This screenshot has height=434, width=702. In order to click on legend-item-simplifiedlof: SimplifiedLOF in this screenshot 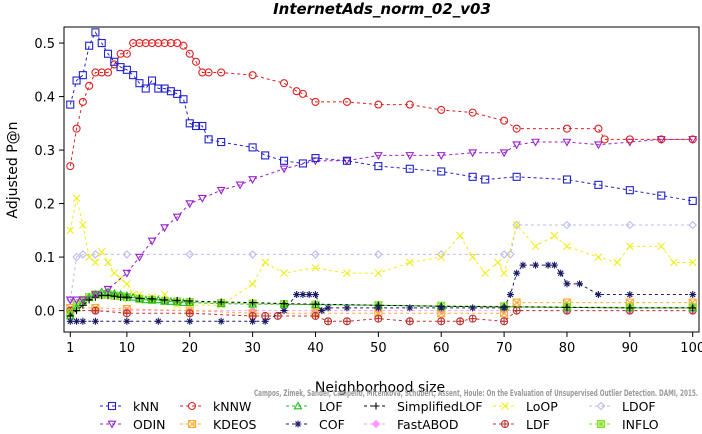, I will do `click(423, 406)`.